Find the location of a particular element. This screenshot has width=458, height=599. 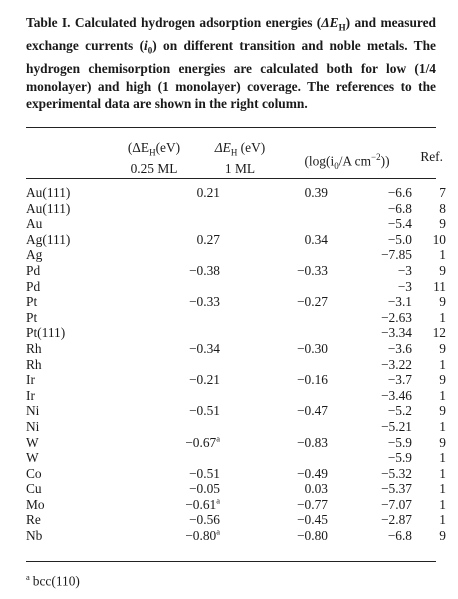

caption-text-middle: ) and measured exchange currents ( is located at coordinates (231, 34).